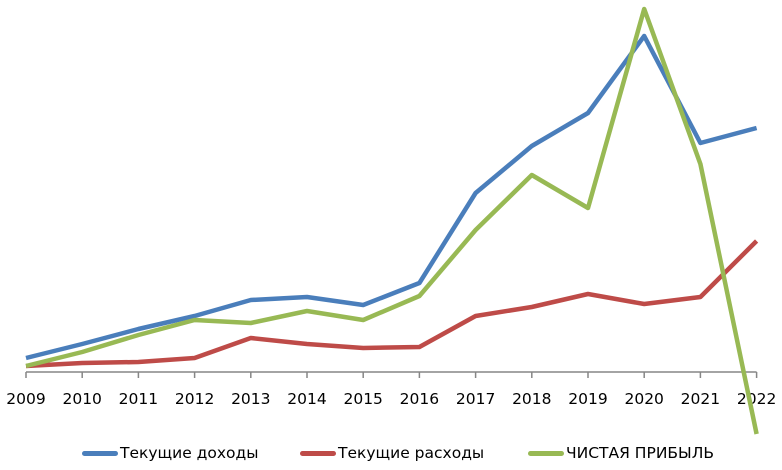  I want to click on legend-item-net-profit: ЧИСТАЯ ПРИБЫЛЬ, so click(621, 453).